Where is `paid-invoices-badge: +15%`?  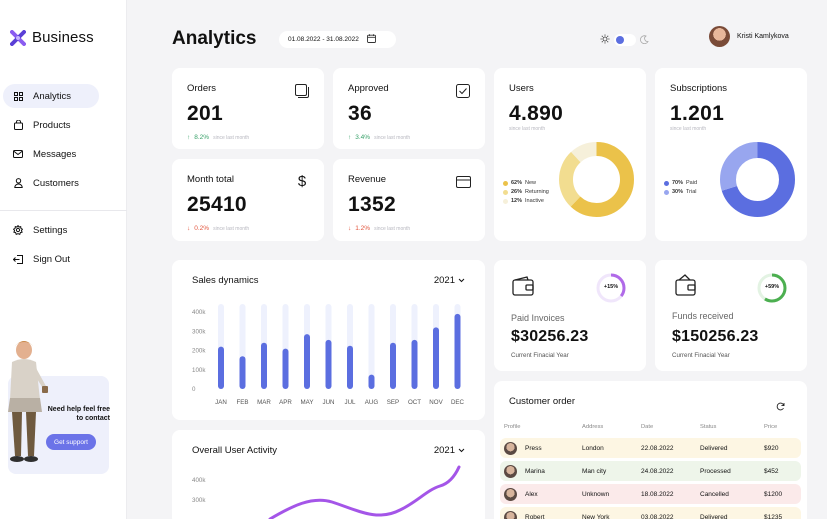 paid-invoices-badge: +15% is located at coordinates (611, 287).